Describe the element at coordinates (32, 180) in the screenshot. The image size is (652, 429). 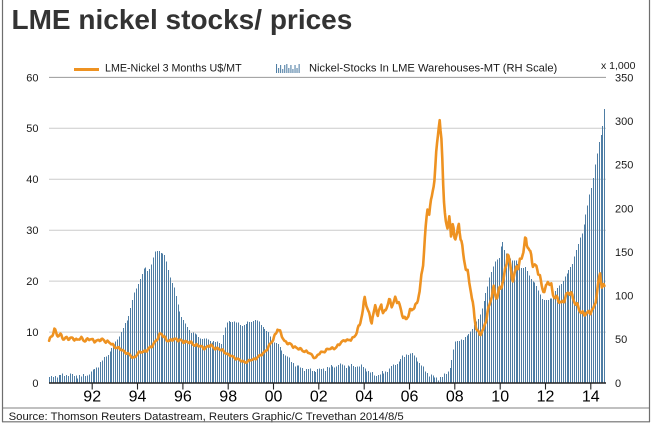
I see `svg-text: 40` at that location.